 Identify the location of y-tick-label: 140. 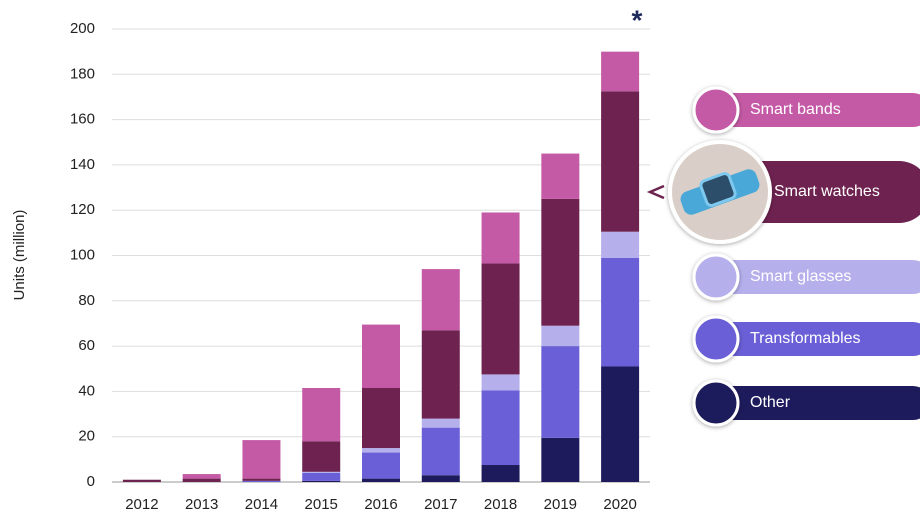
(82, 164).